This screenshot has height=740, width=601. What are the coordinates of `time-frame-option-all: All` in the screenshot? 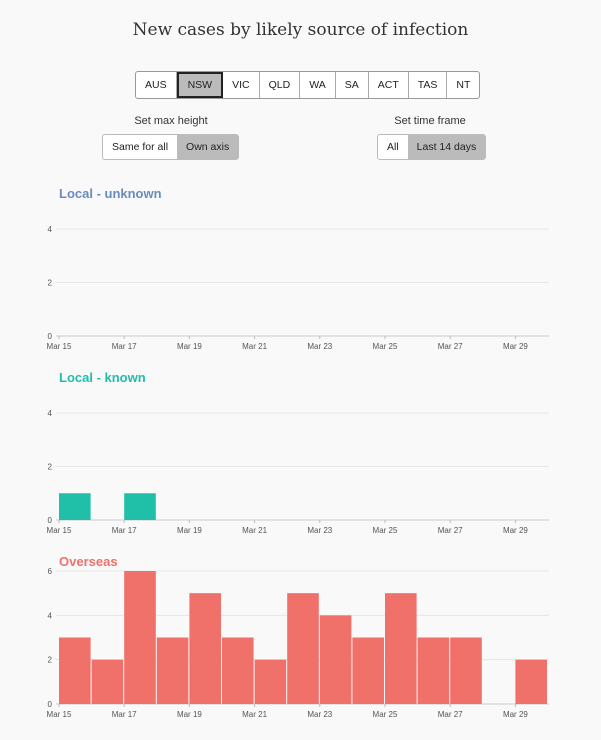 It's located at (393, 147).